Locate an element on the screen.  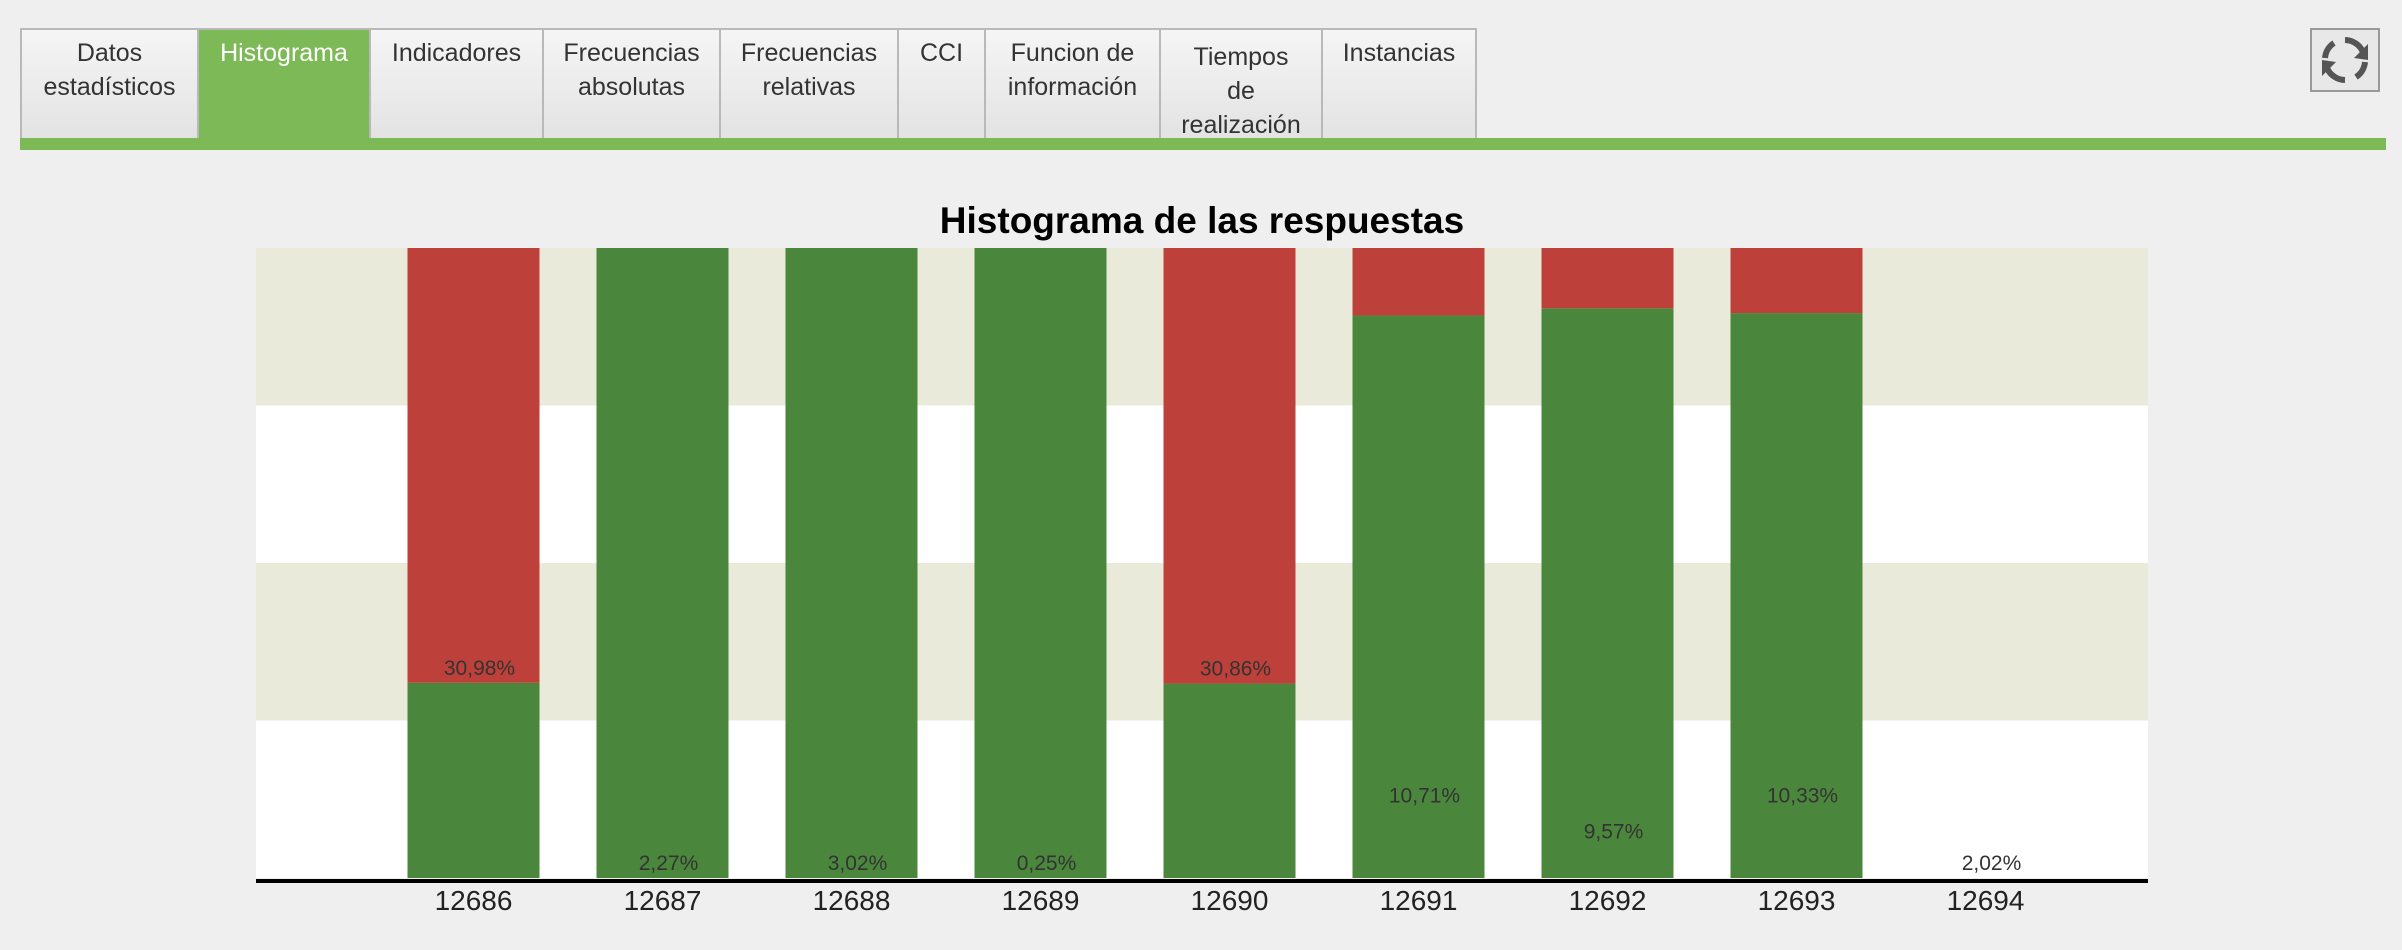
x-tick-label: 12691 is located at coordinates (1419, 900).